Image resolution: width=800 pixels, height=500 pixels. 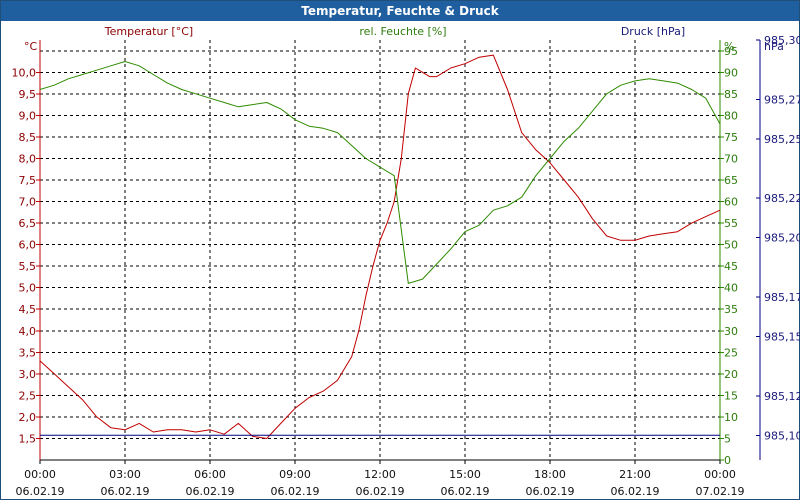 What do you see at coordinates (28, 417) in the screenshot?
I see `temperature-tick-label: 2,0` at bounding box center [28, 417].